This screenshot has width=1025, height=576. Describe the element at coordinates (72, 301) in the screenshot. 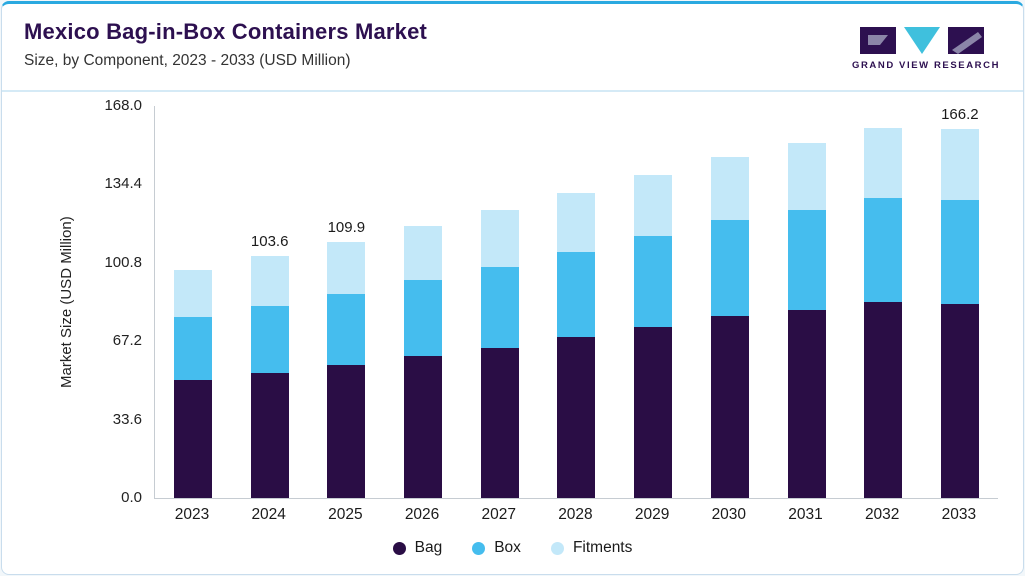

I see `y-axis-ticks: 168.0 134.4 100.8 67.2 33.6 0.0` at that location.